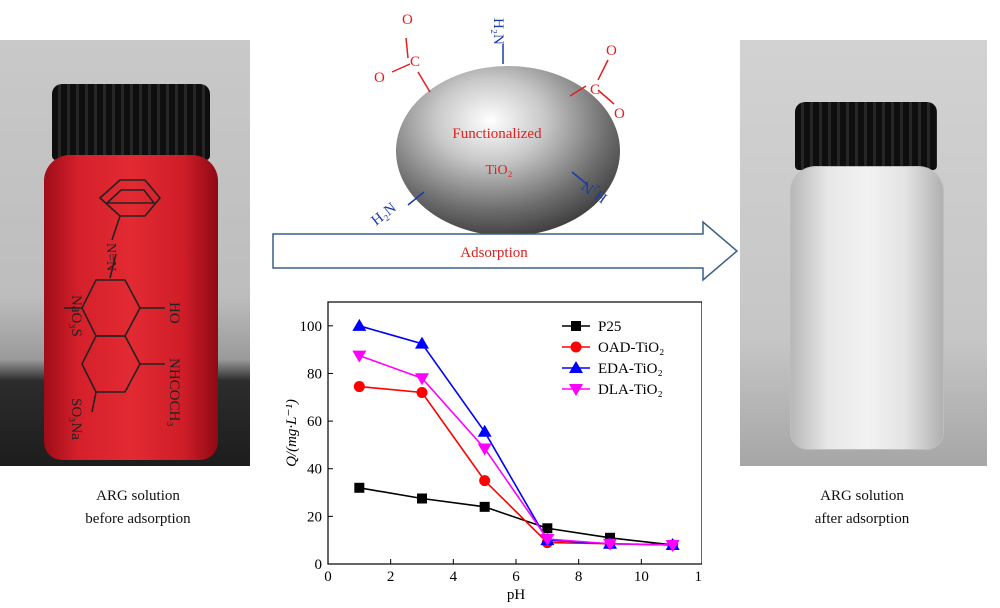  Describe the element at coordinates (631, 348) in the screenshot. I see `legend-label: OAD-TiO₂` at that location.